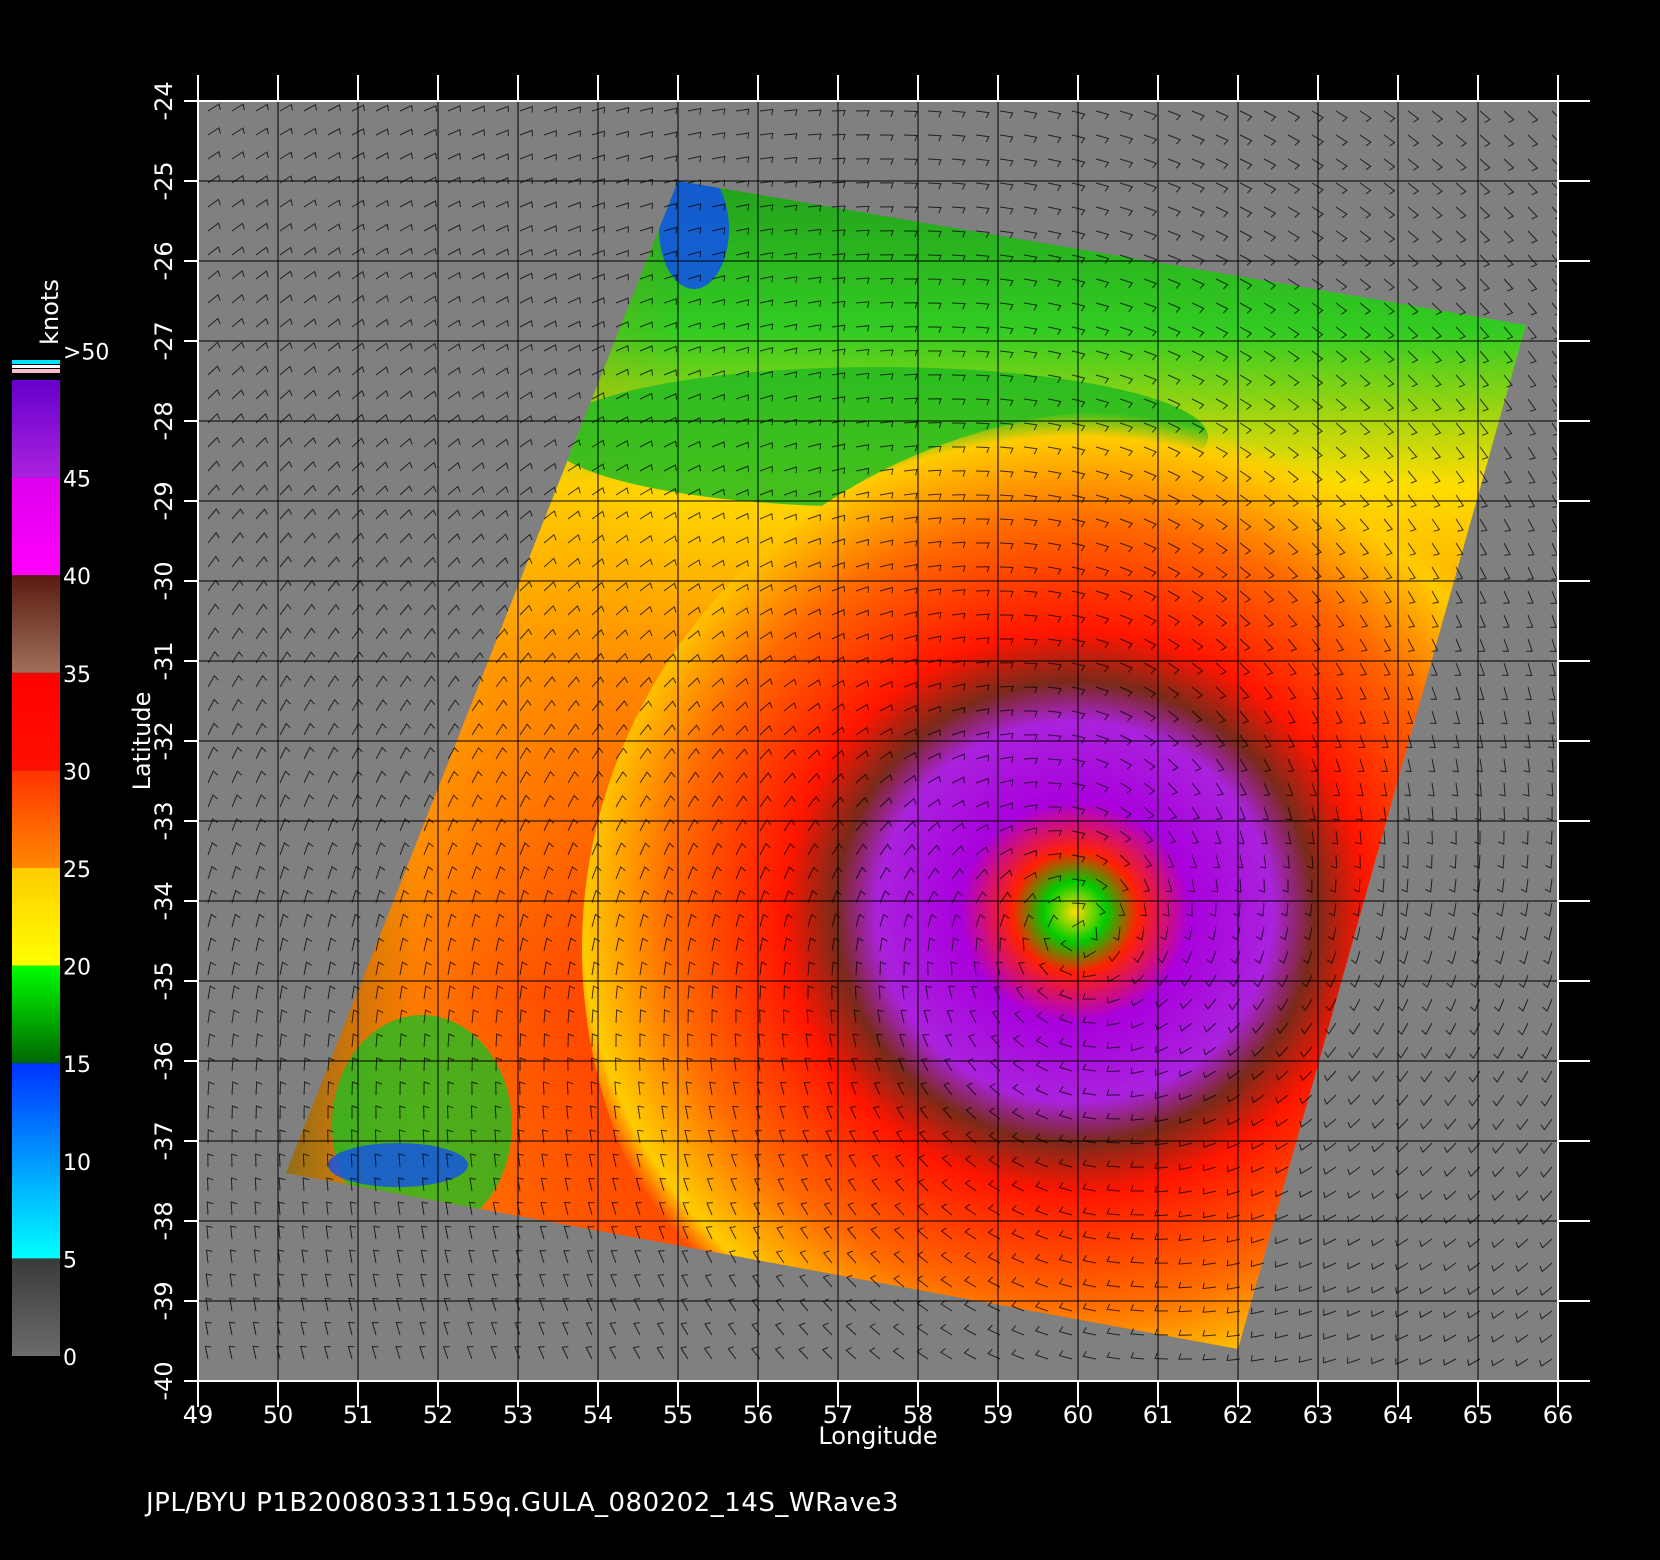  Describe the element at coordinates (36, 429) in the screenshot. I see `colorbar-band` at that location.